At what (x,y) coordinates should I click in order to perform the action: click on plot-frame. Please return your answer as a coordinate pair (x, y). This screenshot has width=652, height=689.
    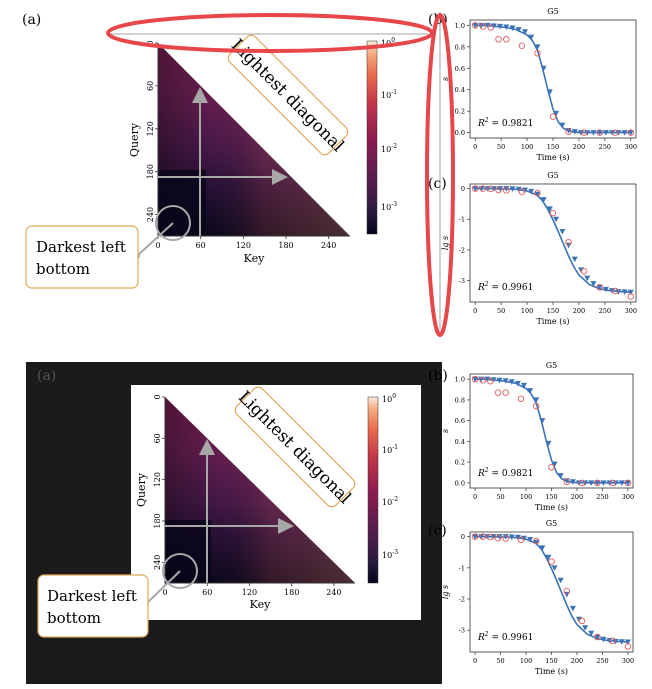
    Looking at the image, I should click on (553, 79).